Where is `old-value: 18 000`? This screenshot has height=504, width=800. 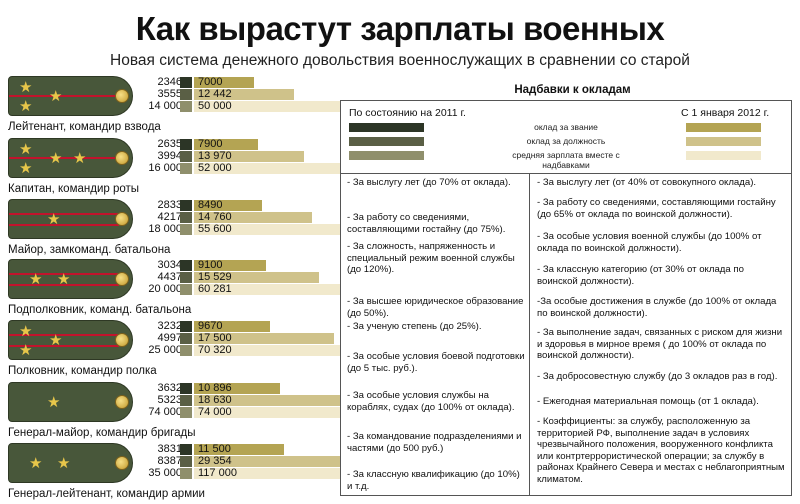
old-value: 18 000 is located at coordinates (165, 229).